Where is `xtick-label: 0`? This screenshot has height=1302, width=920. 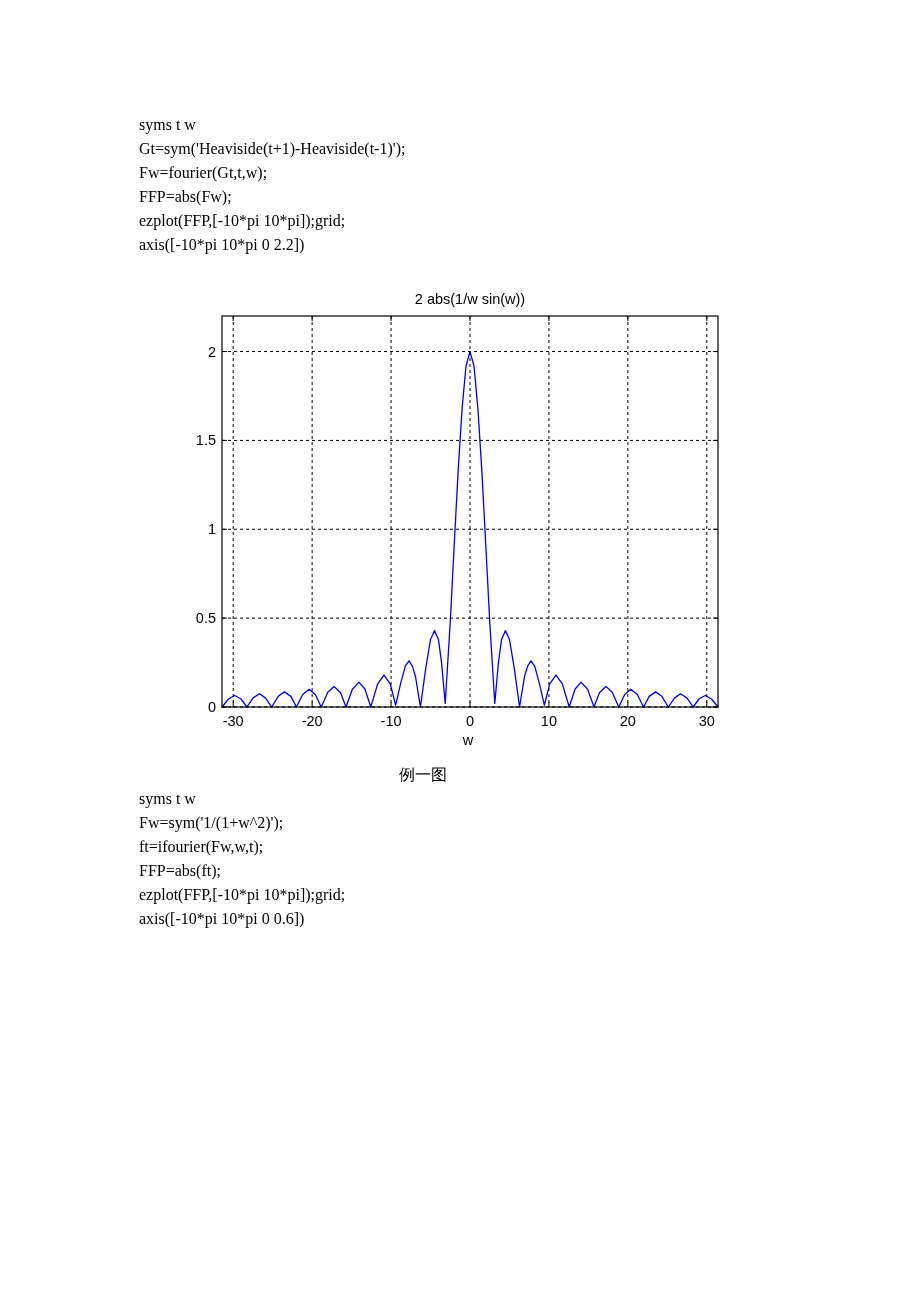 xtick-label: 0 is located at coordinates (470, 721).